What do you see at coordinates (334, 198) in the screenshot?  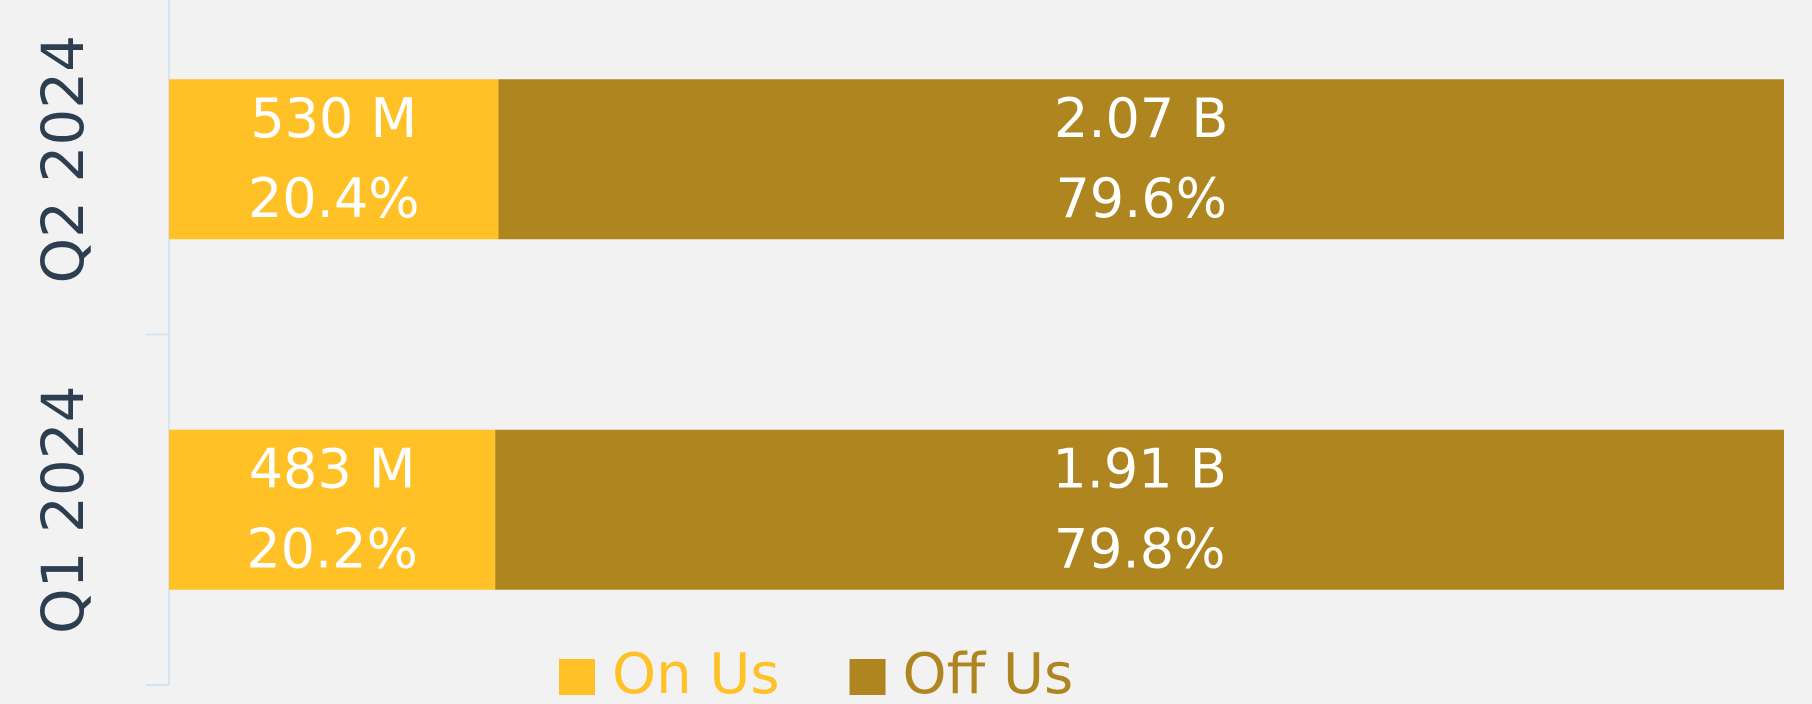 I see `value-label: 20.4%` at bounding box center [334, 198].